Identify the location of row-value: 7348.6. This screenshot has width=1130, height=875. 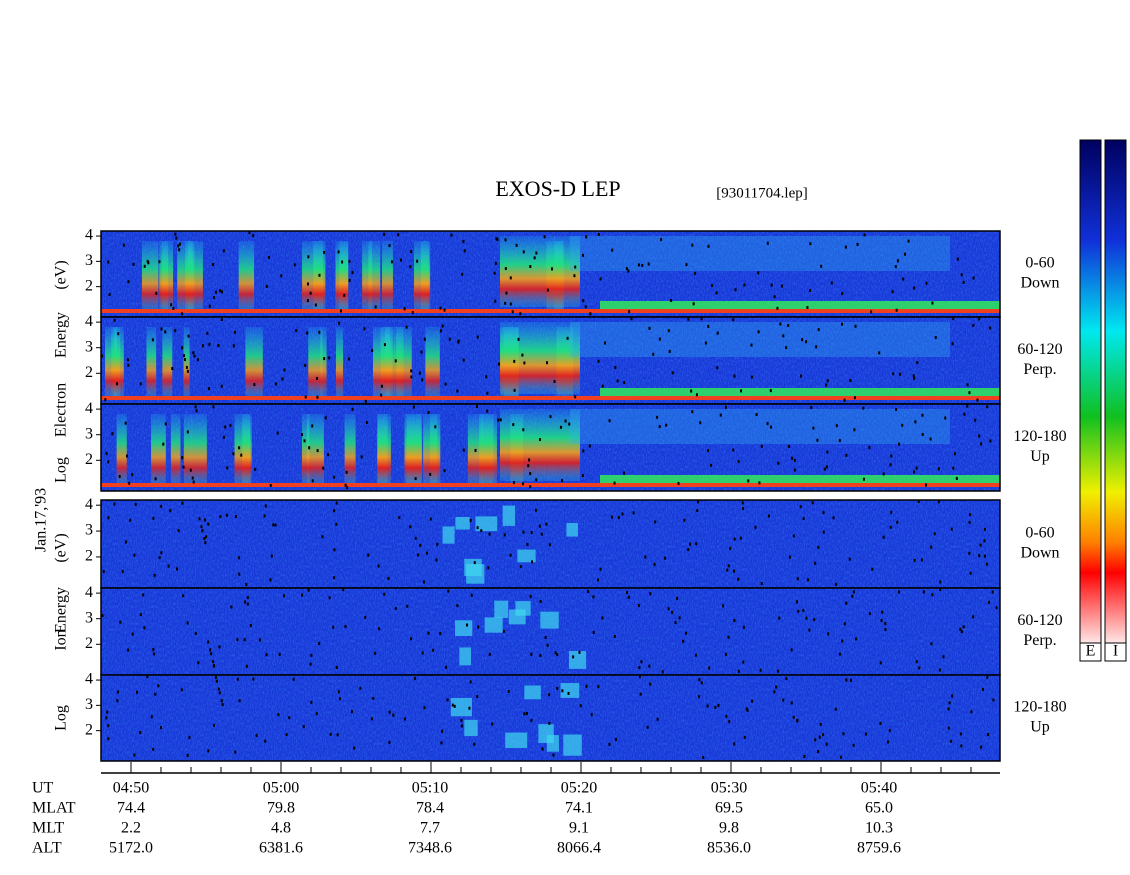
(430, 848).